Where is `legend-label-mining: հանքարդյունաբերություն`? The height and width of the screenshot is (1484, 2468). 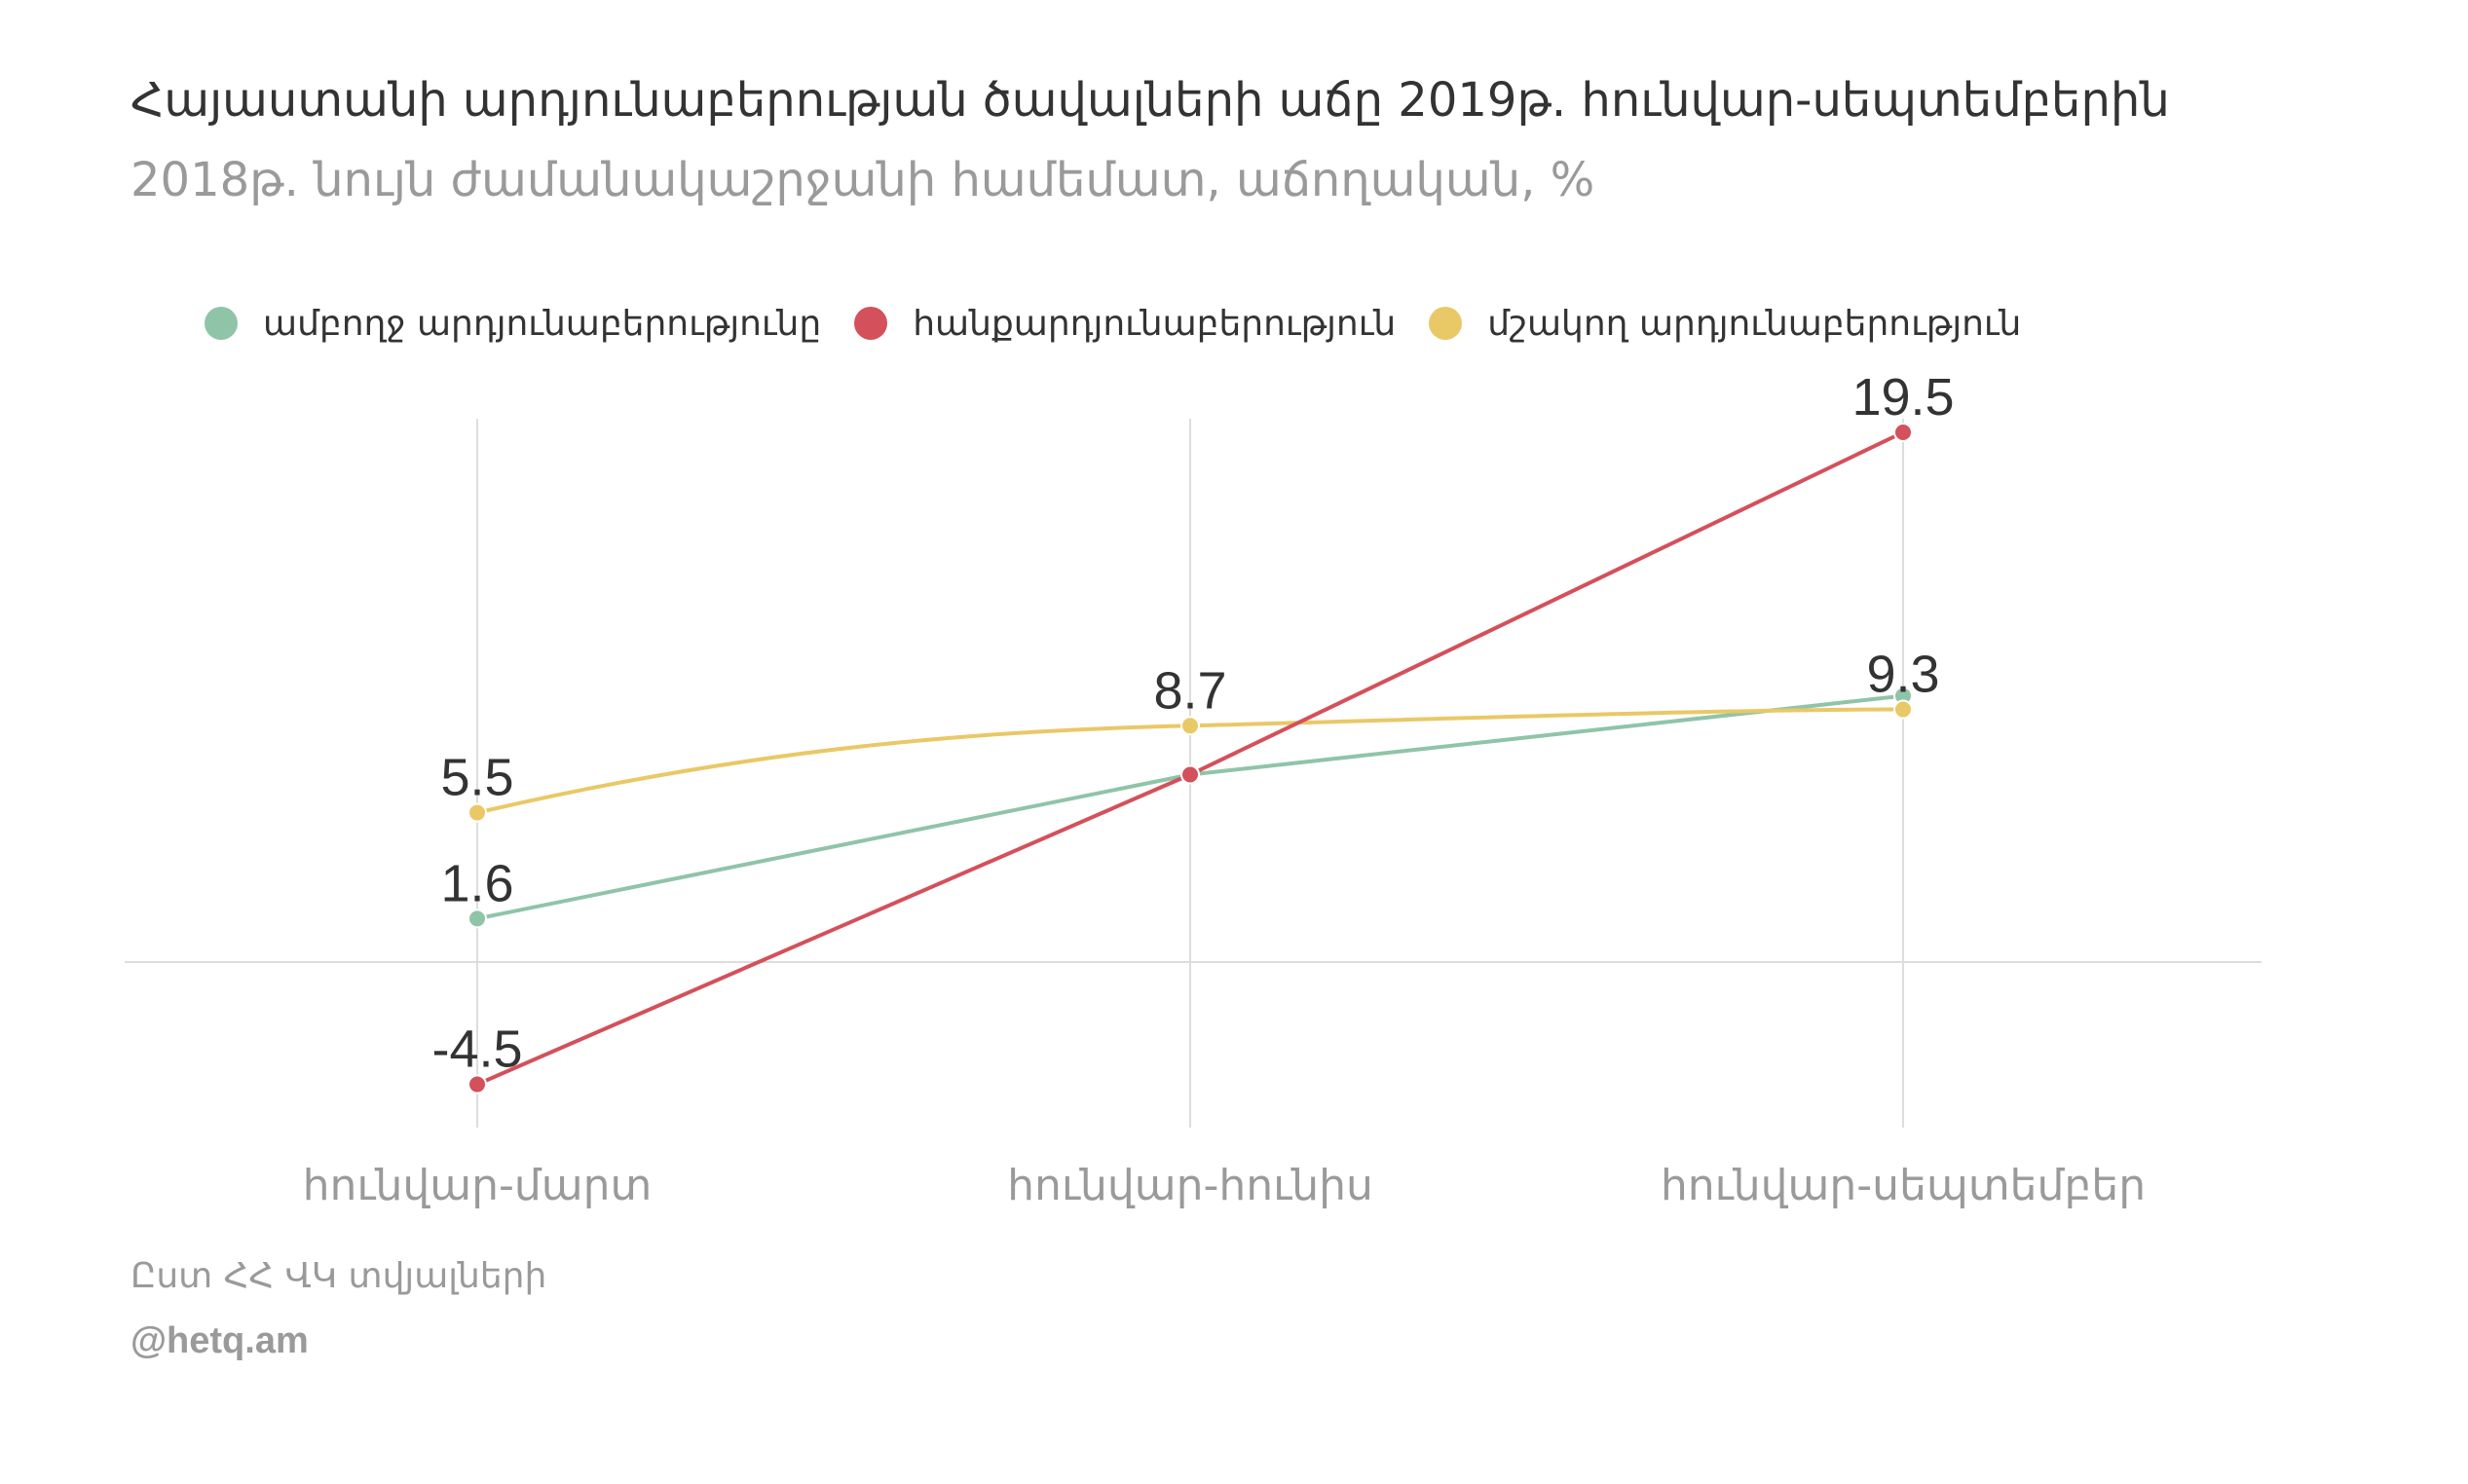
legend-label-mining: հանքարդյունաբերություն is located at coordinates (1155, 323).